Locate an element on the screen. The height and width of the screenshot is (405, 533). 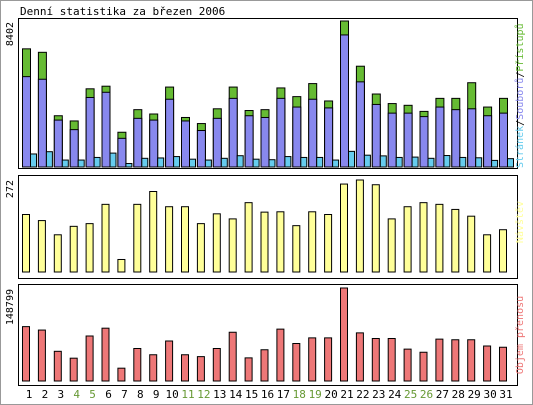
day-label: 4 is located at coordinates (76, 394).